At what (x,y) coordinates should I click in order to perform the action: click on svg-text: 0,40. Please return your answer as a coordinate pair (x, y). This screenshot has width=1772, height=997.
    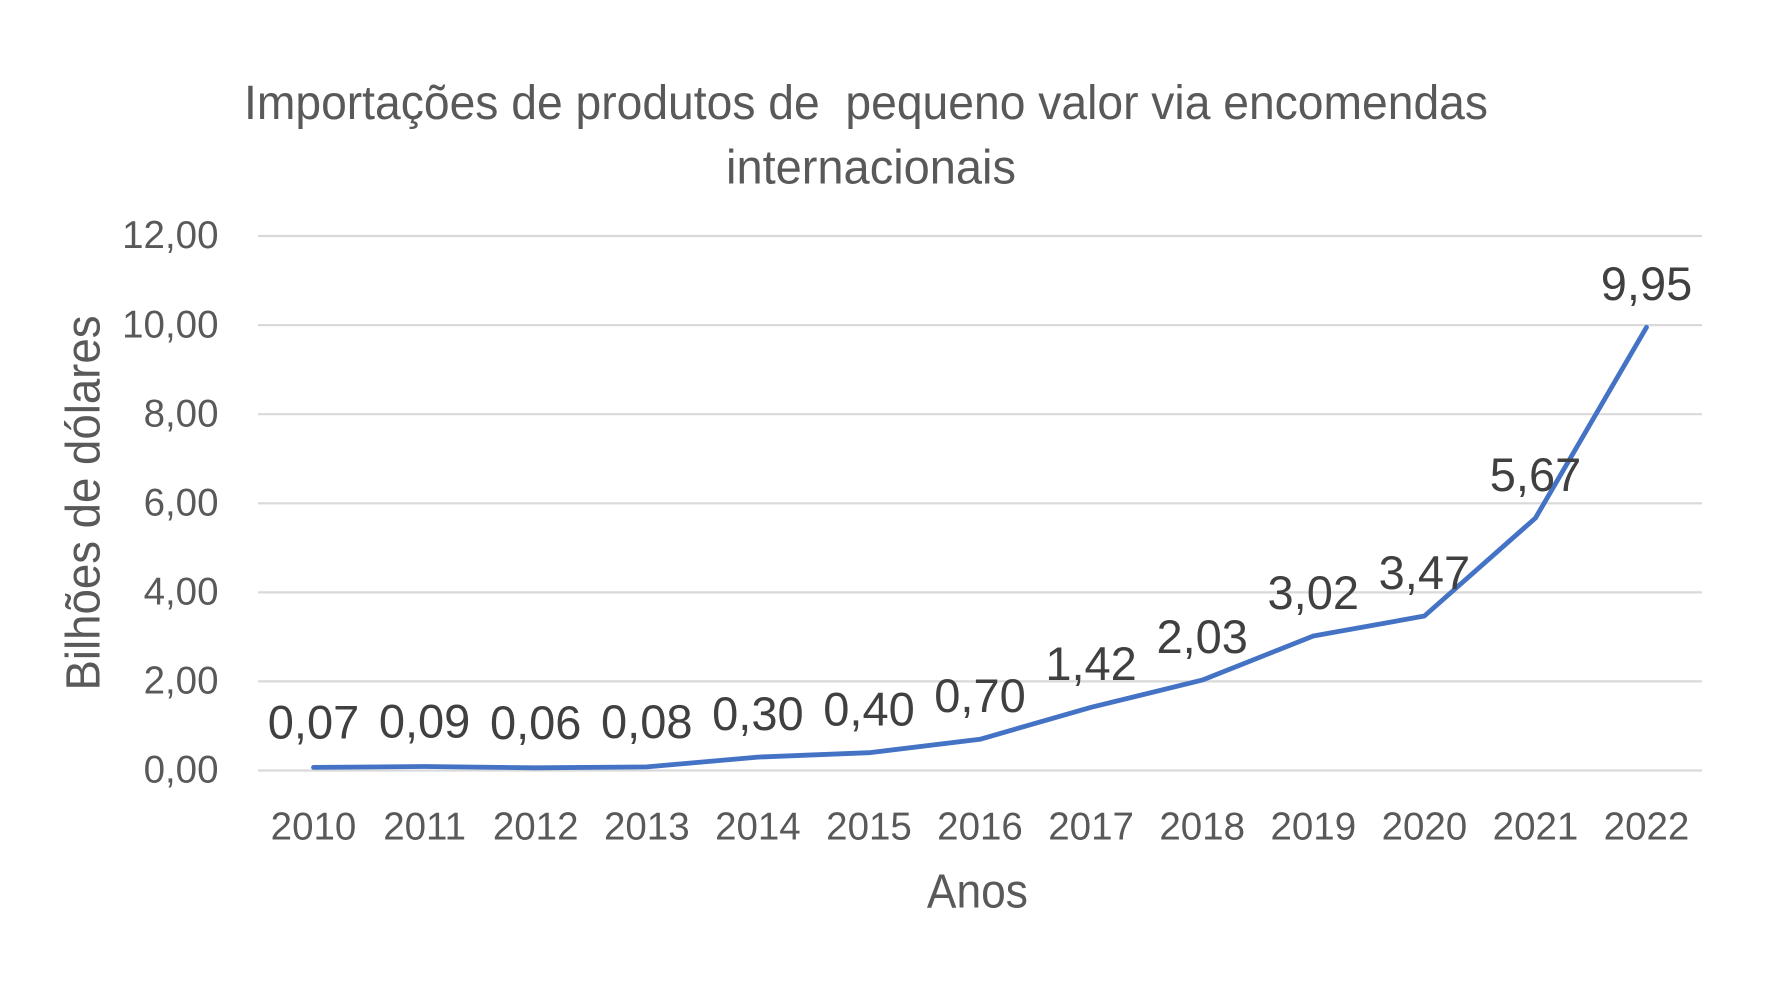
    Looking at the image, I should click on (868, 709).